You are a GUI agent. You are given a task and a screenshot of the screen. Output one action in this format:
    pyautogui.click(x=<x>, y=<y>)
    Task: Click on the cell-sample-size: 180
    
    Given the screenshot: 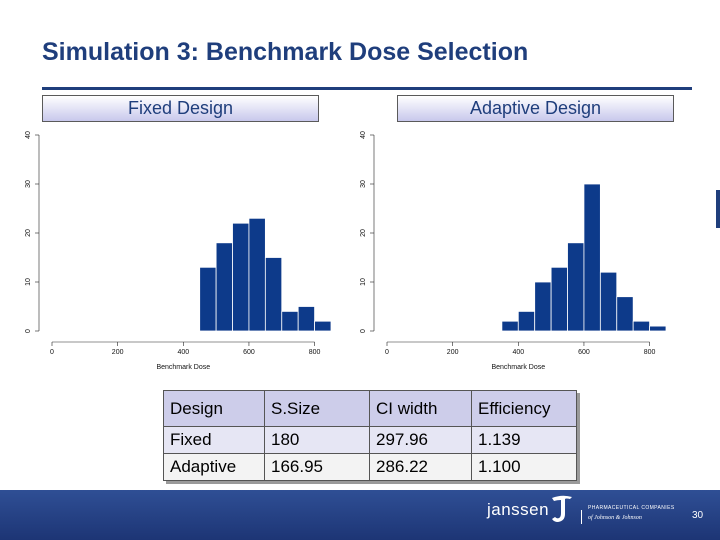 What is the action you would take?
    pyautogui.click(x=317, y=440)
    